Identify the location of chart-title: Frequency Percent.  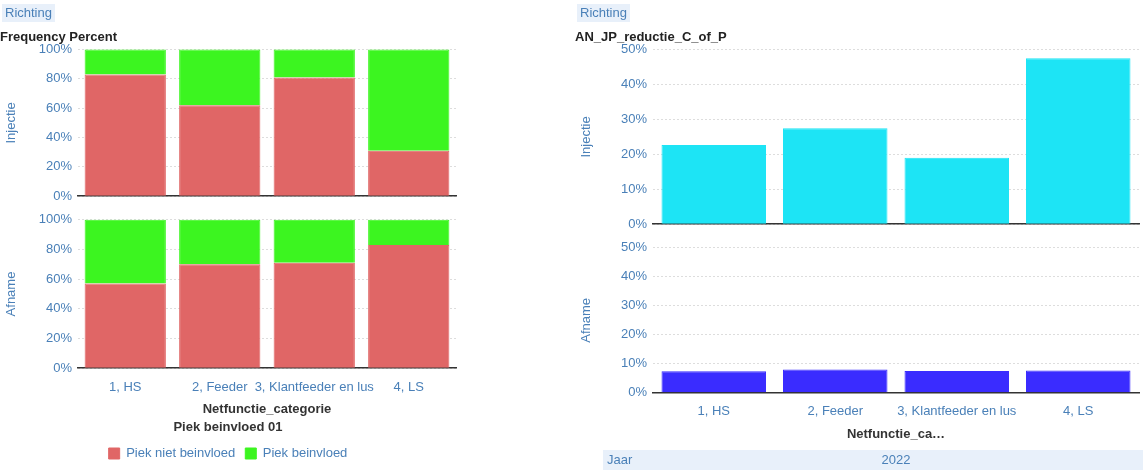
(59, 37).